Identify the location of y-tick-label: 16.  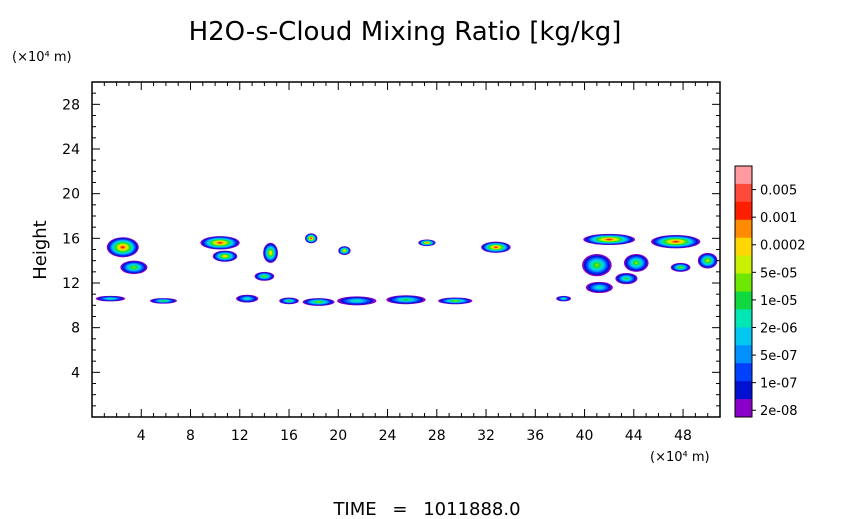
(71, 239).